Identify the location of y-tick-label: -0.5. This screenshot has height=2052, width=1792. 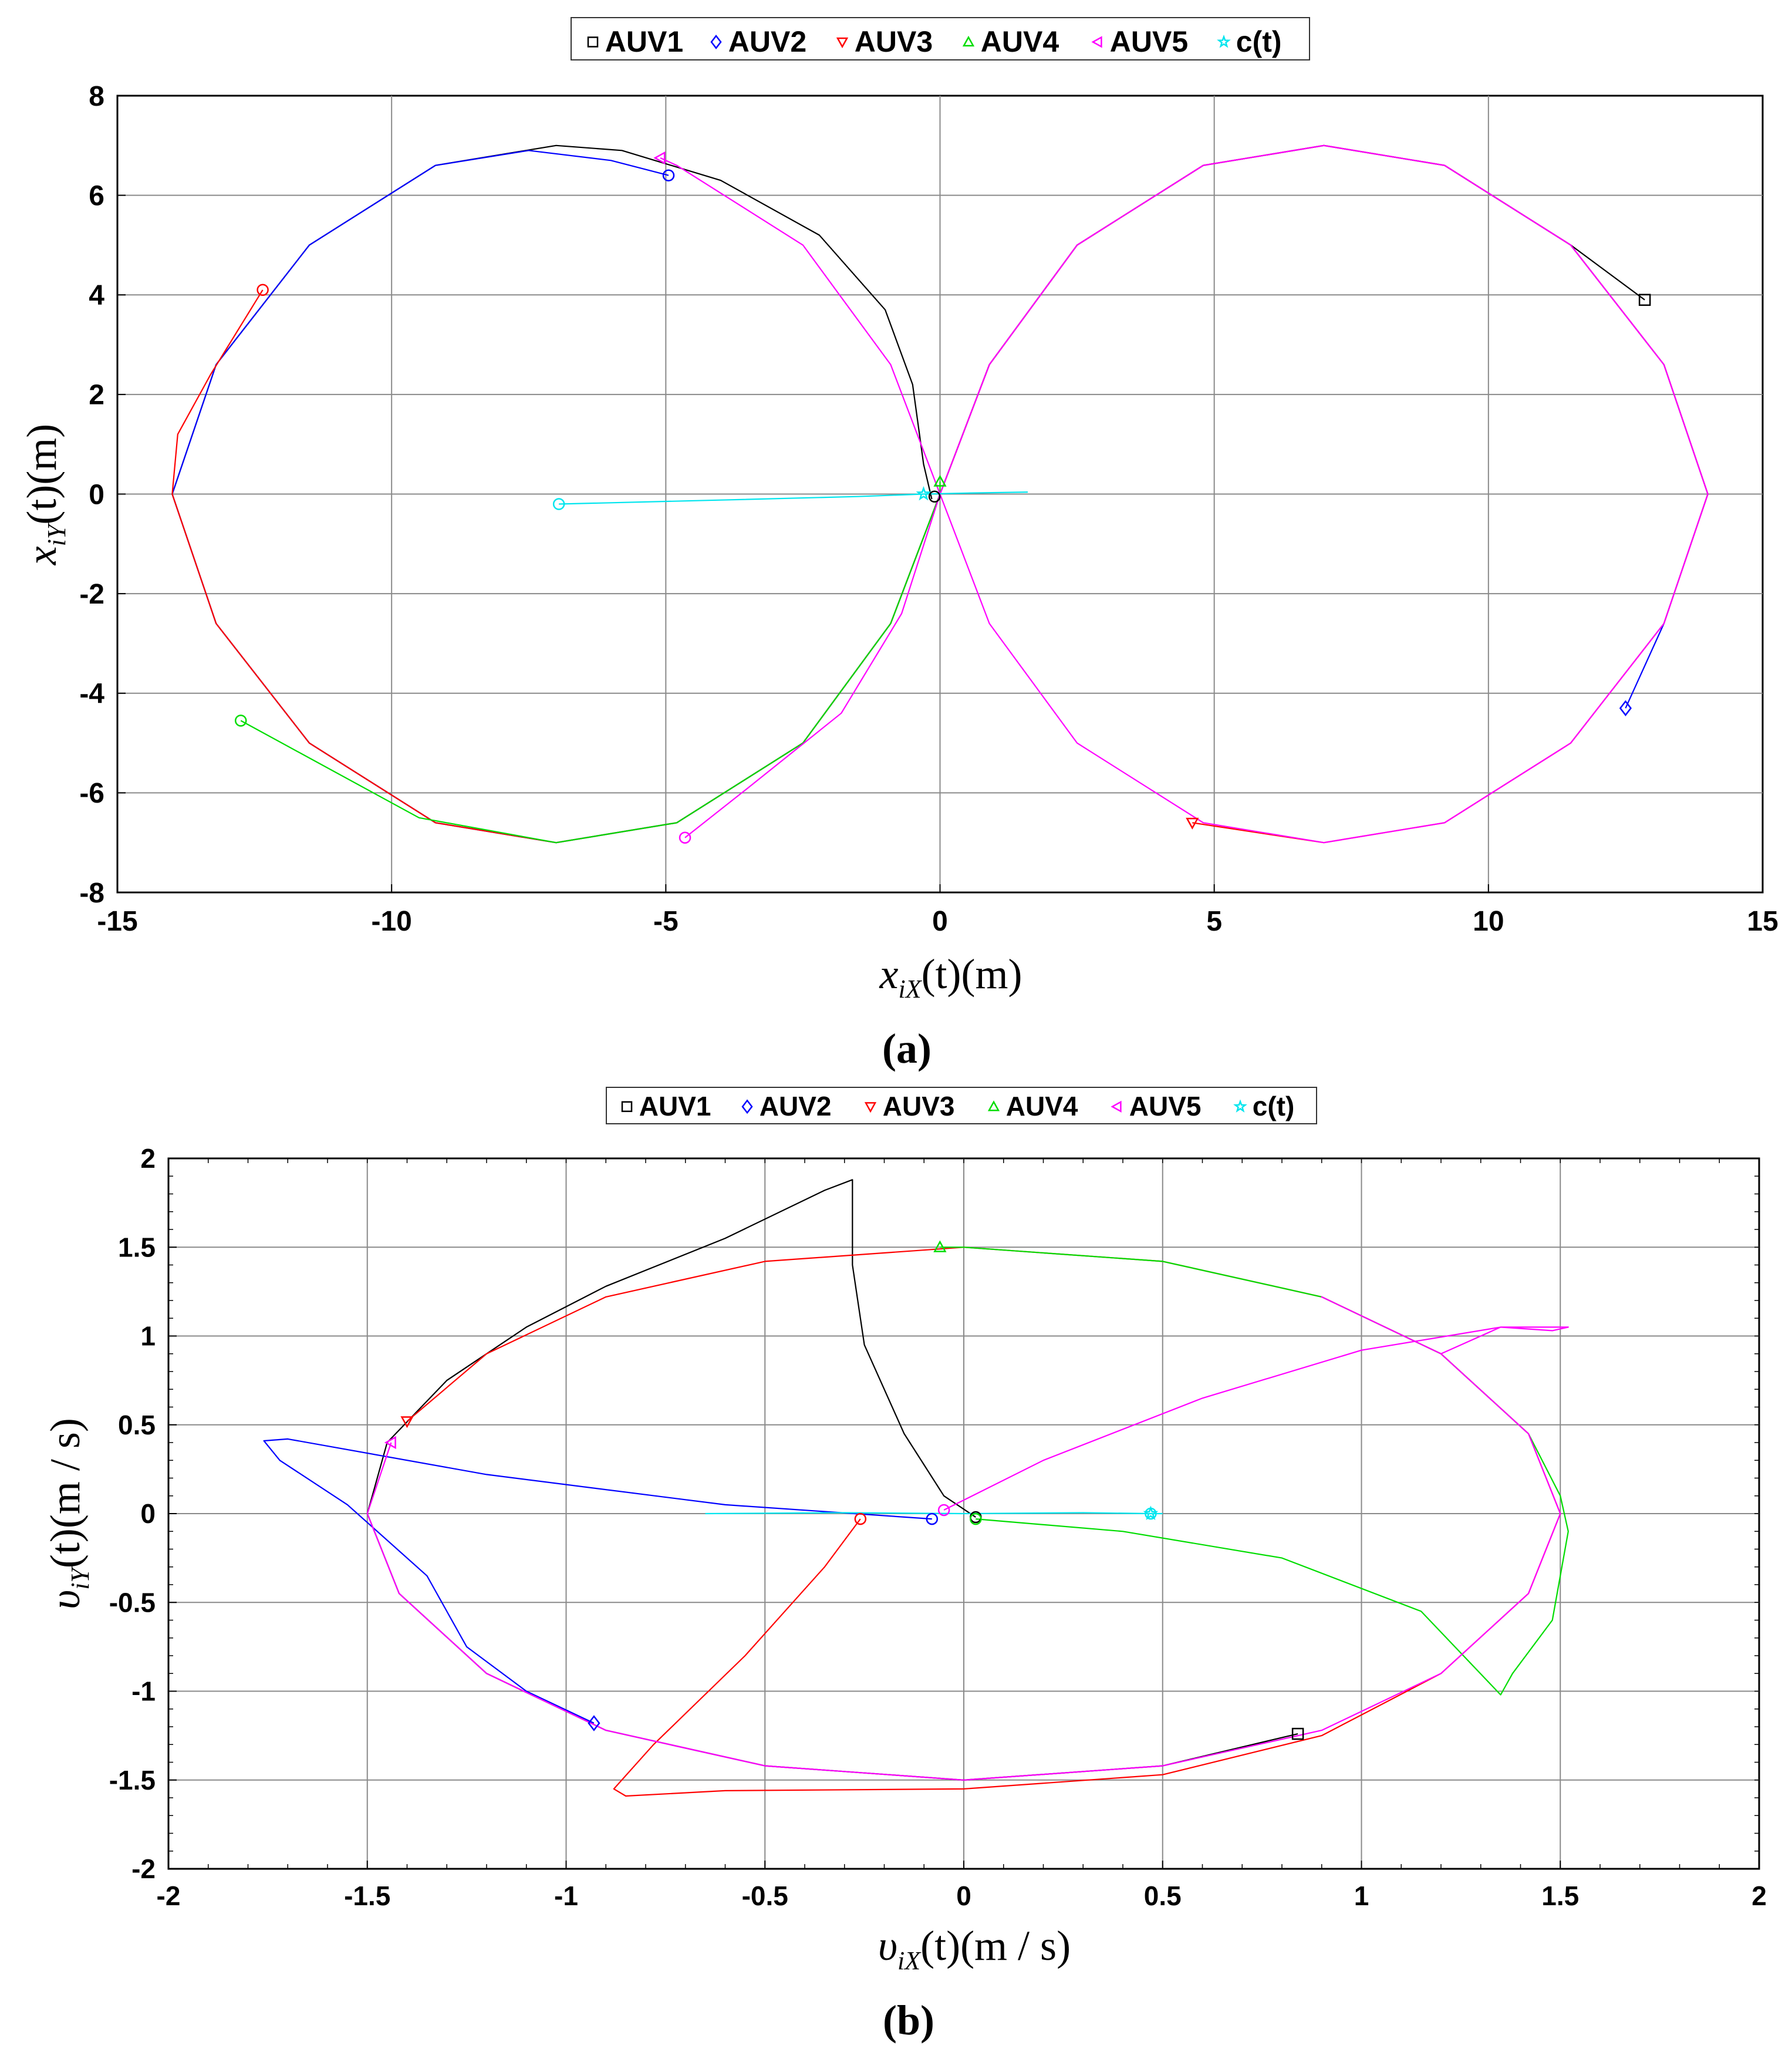
(132, 1603).